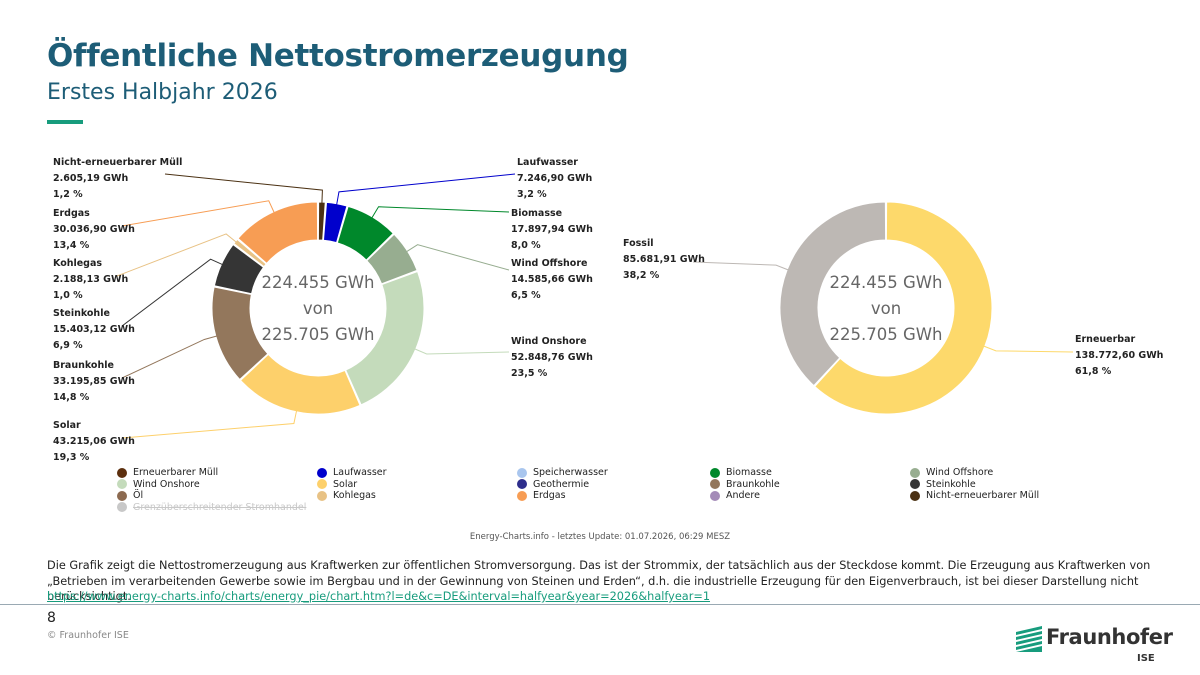 The image size is (1200, 675). I want to click on data-label-line-2: 23,5 %, so click(529, 373).